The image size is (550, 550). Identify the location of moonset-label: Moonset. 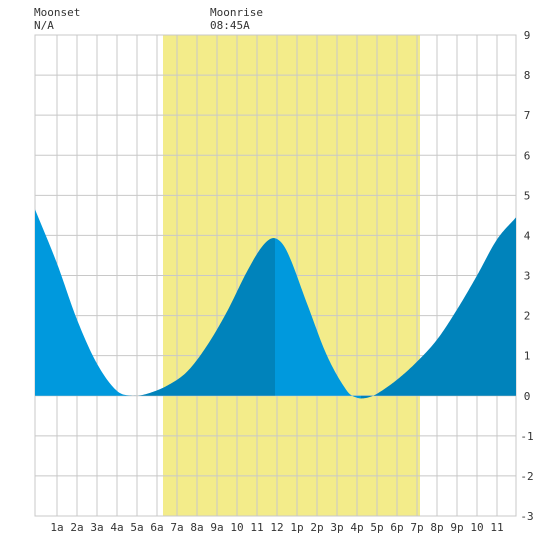
(57, 12).